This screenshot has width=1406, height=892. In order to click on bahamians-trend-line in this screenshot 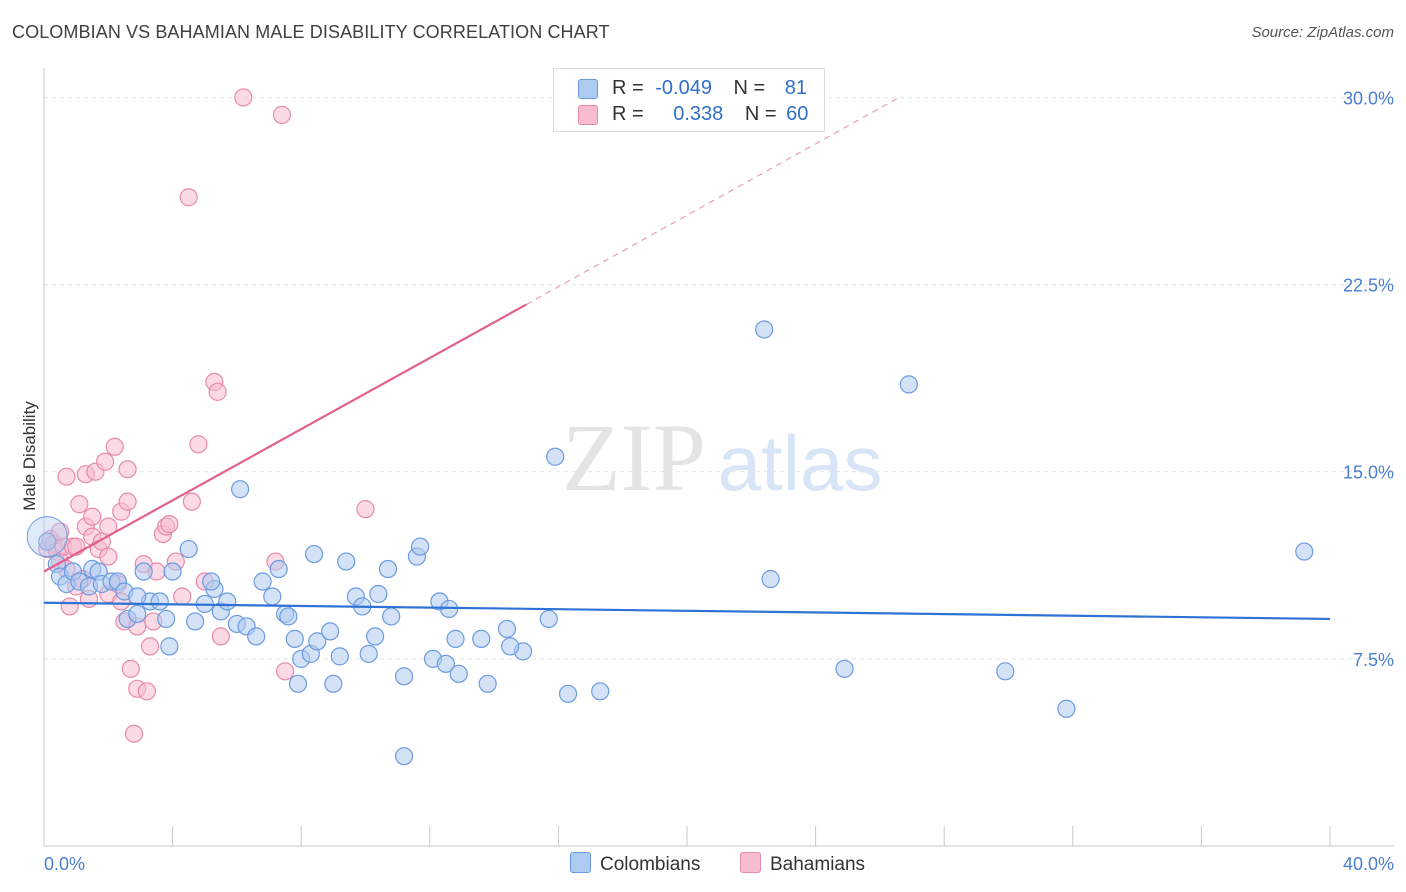, I will do `click(285, 438)`.